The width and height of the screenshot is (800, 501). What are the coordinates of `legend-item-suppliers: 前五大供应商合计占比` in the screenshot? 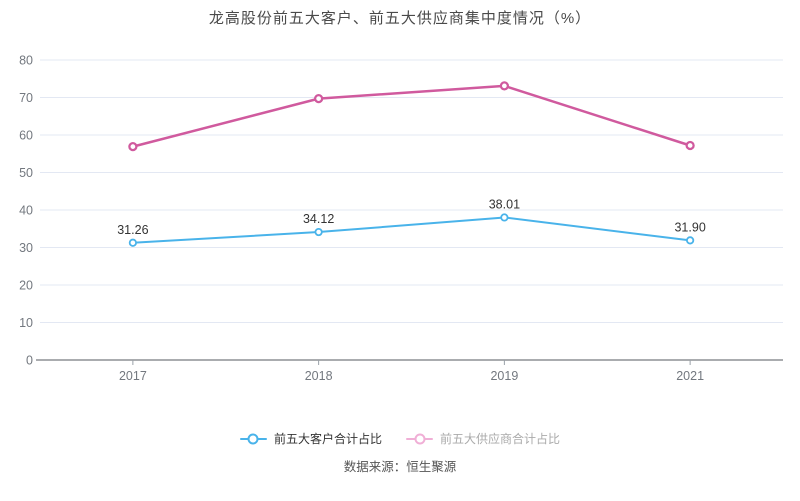 It's located at (483, 438).